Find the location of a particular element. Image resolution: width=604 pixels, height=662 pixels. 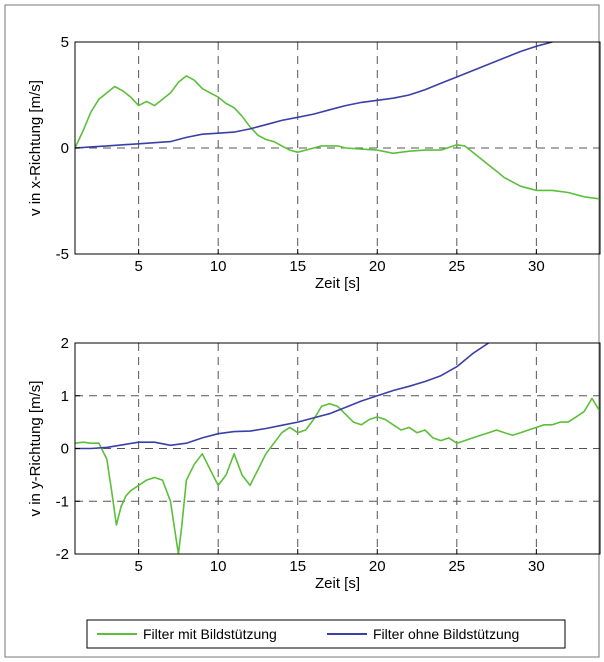

legend-label-ohne-bildstuetzung: Filter ohne Bildstützung is located at coordinates (446, 634).